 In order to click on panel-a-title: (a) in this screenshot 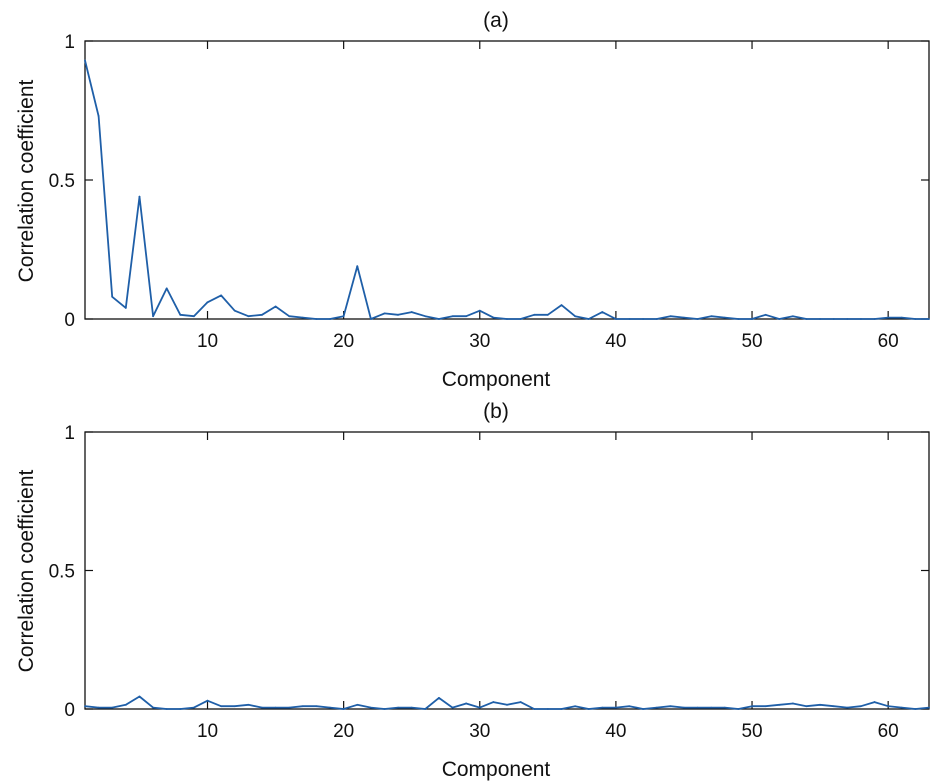, I will do `click(496, 20)`.